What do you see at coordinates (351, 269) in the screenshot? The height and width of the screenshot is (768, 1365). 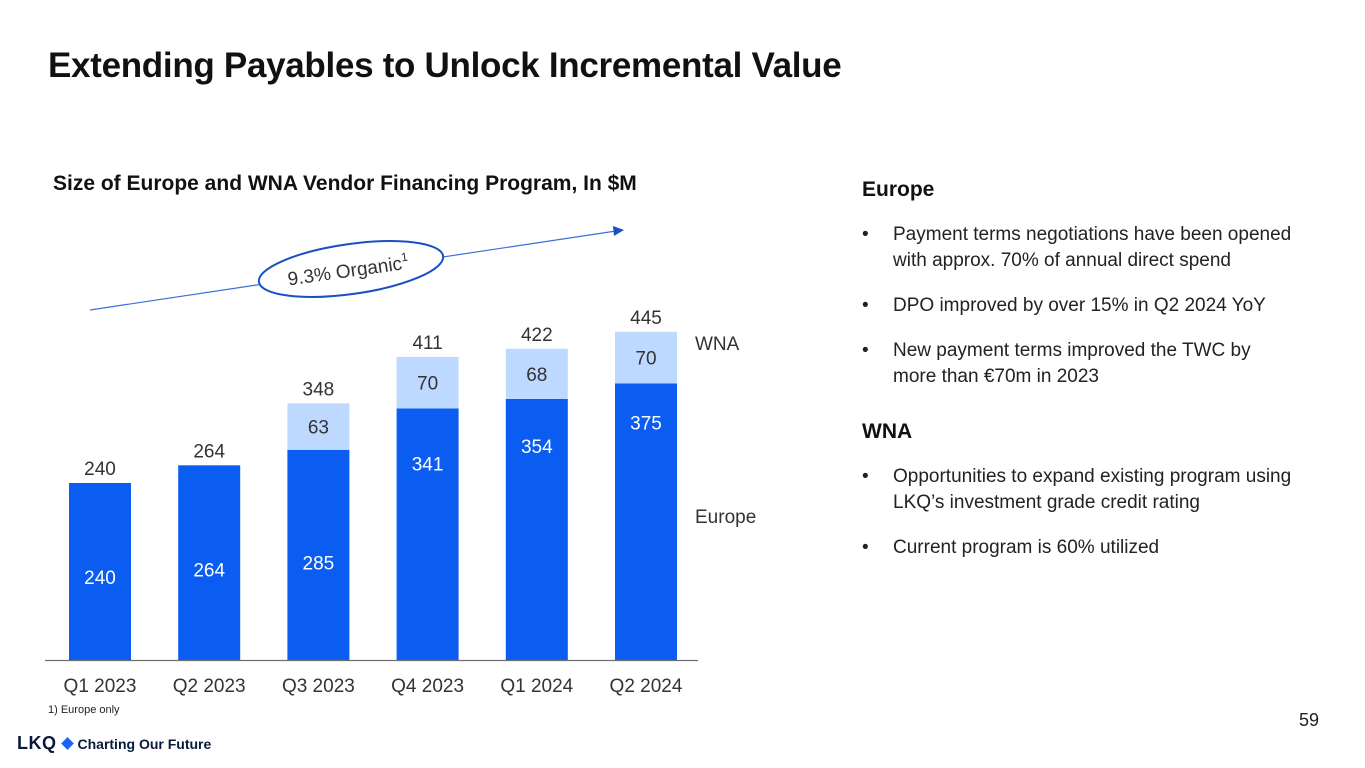 I see `organic-ellipse` at bounding box center [351, 269].